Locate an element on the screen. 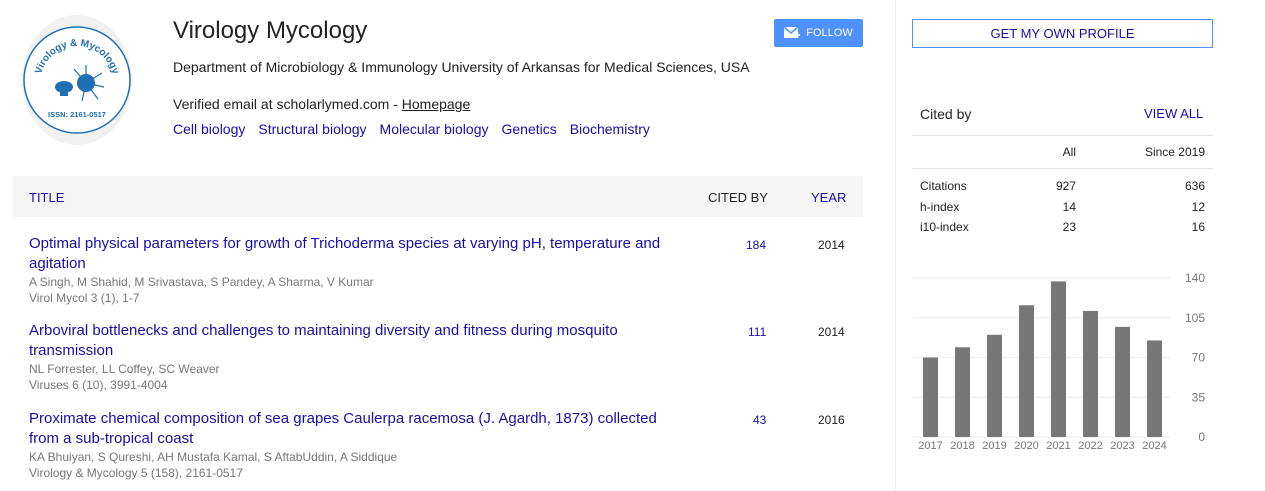 The image size is (1265, 491). follow-label: FOLLOW is located at coordinates (829, 33).